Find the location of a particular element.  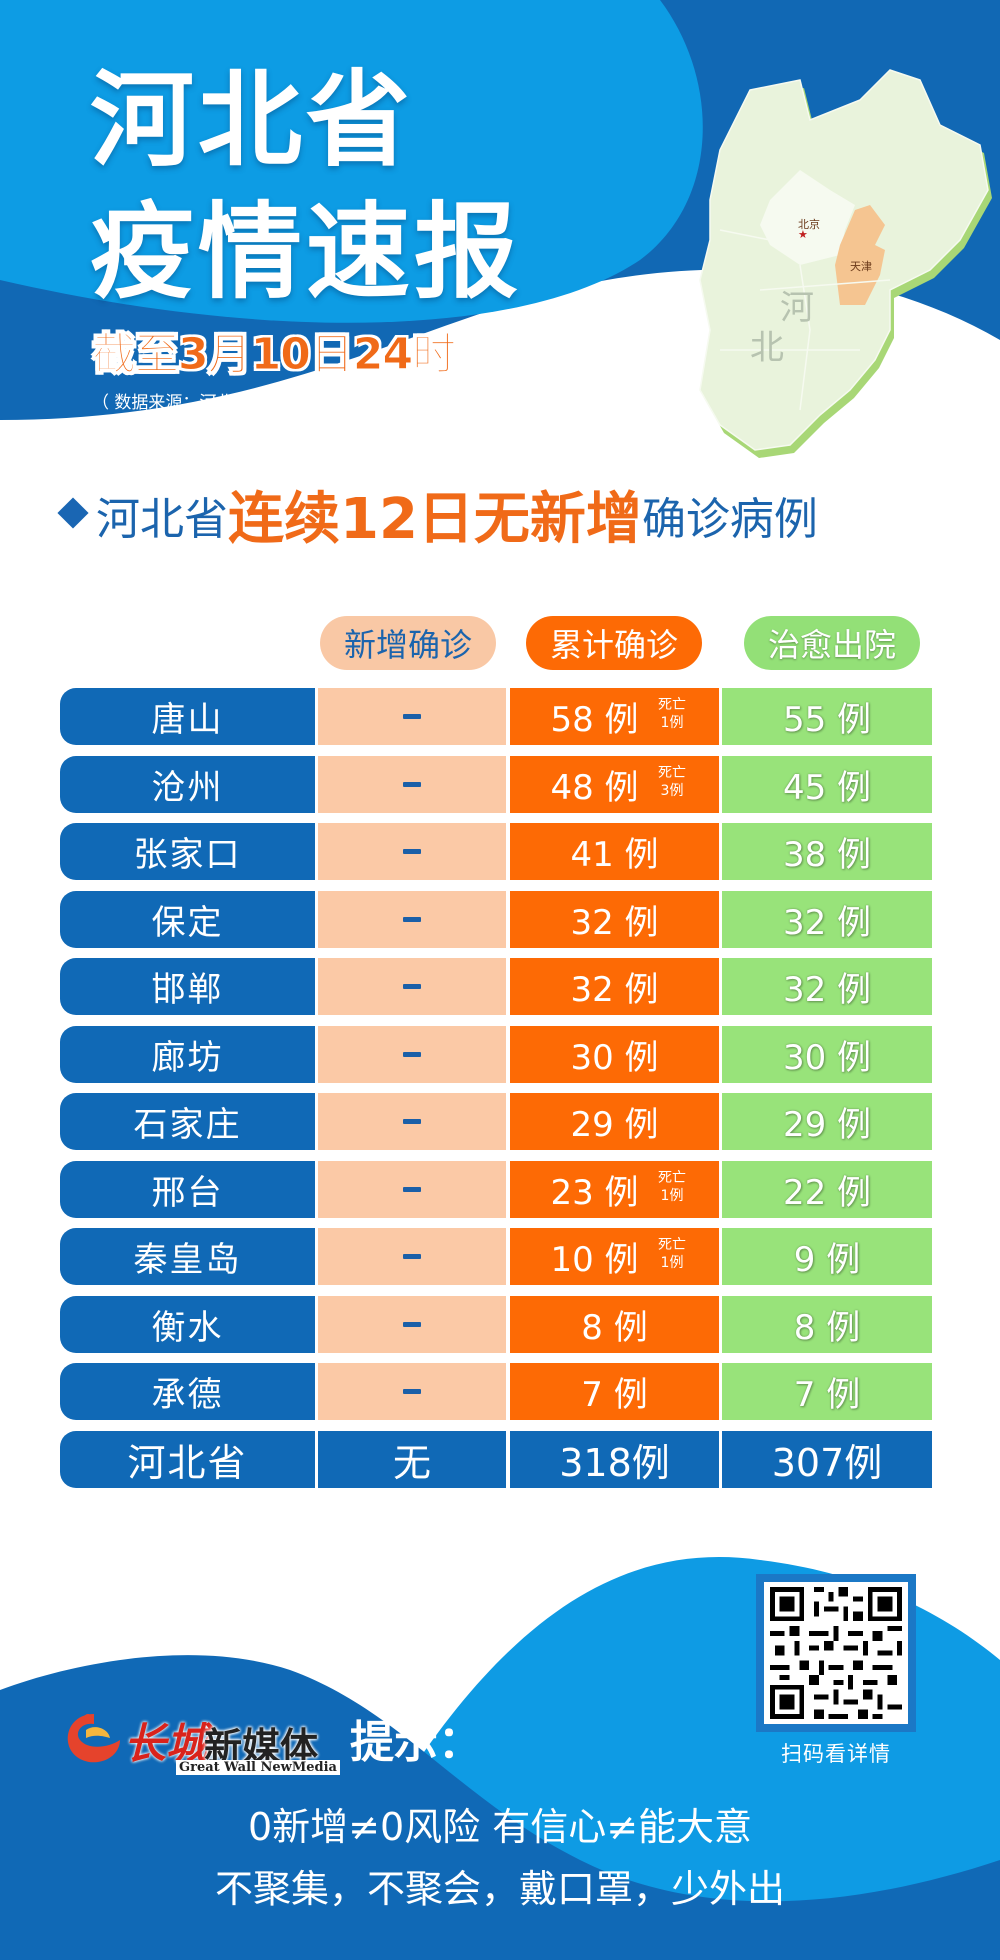

total-confirmed-cell: 8 例 is located at coordinates (614, 1324).